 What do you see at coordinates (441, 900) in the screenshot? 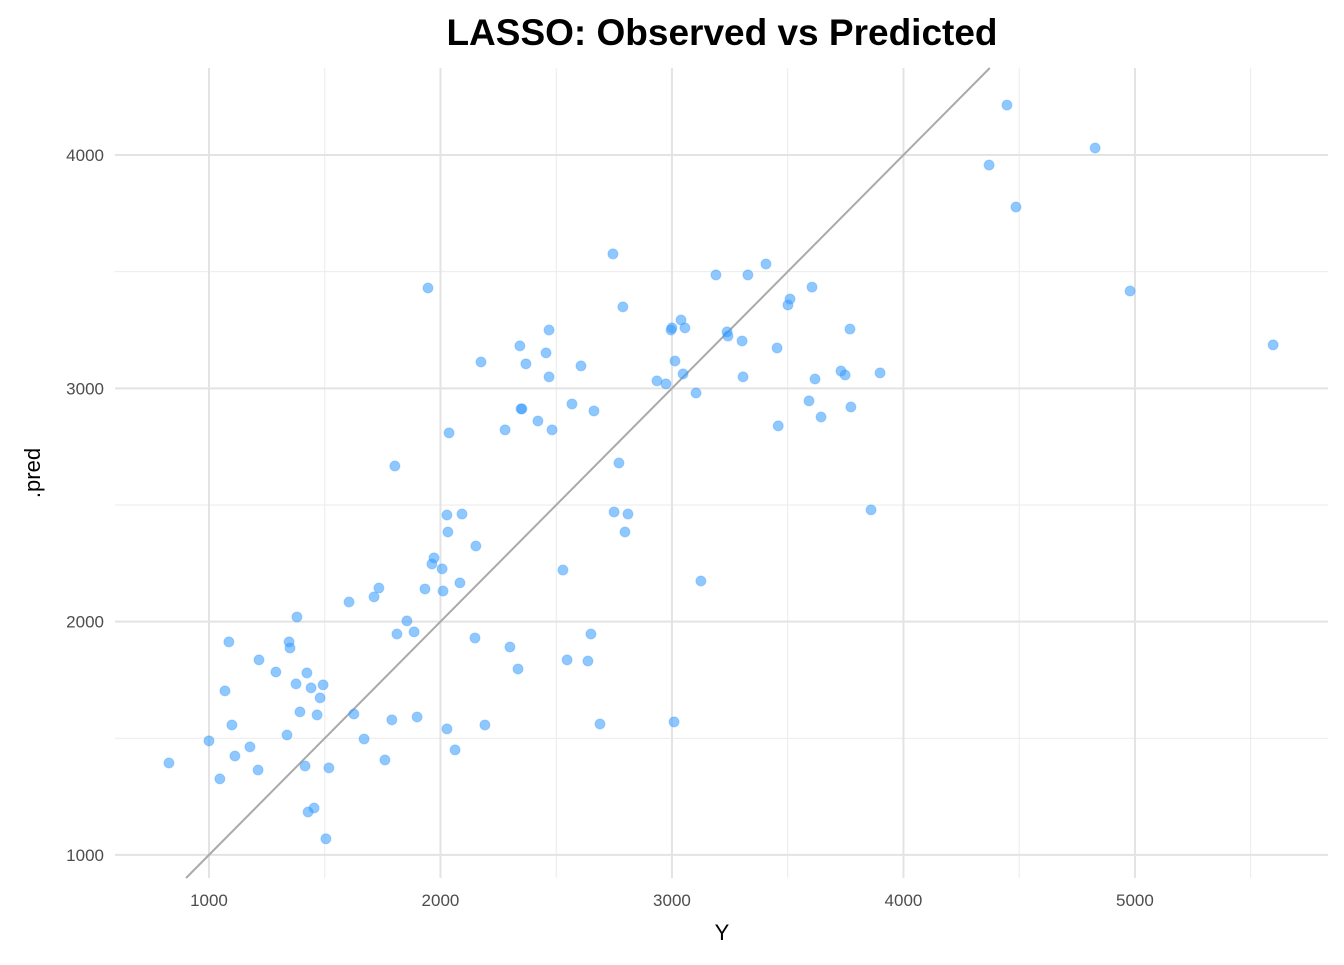
I see `x-tick-label: 2000` at bounding box center [441, 900].